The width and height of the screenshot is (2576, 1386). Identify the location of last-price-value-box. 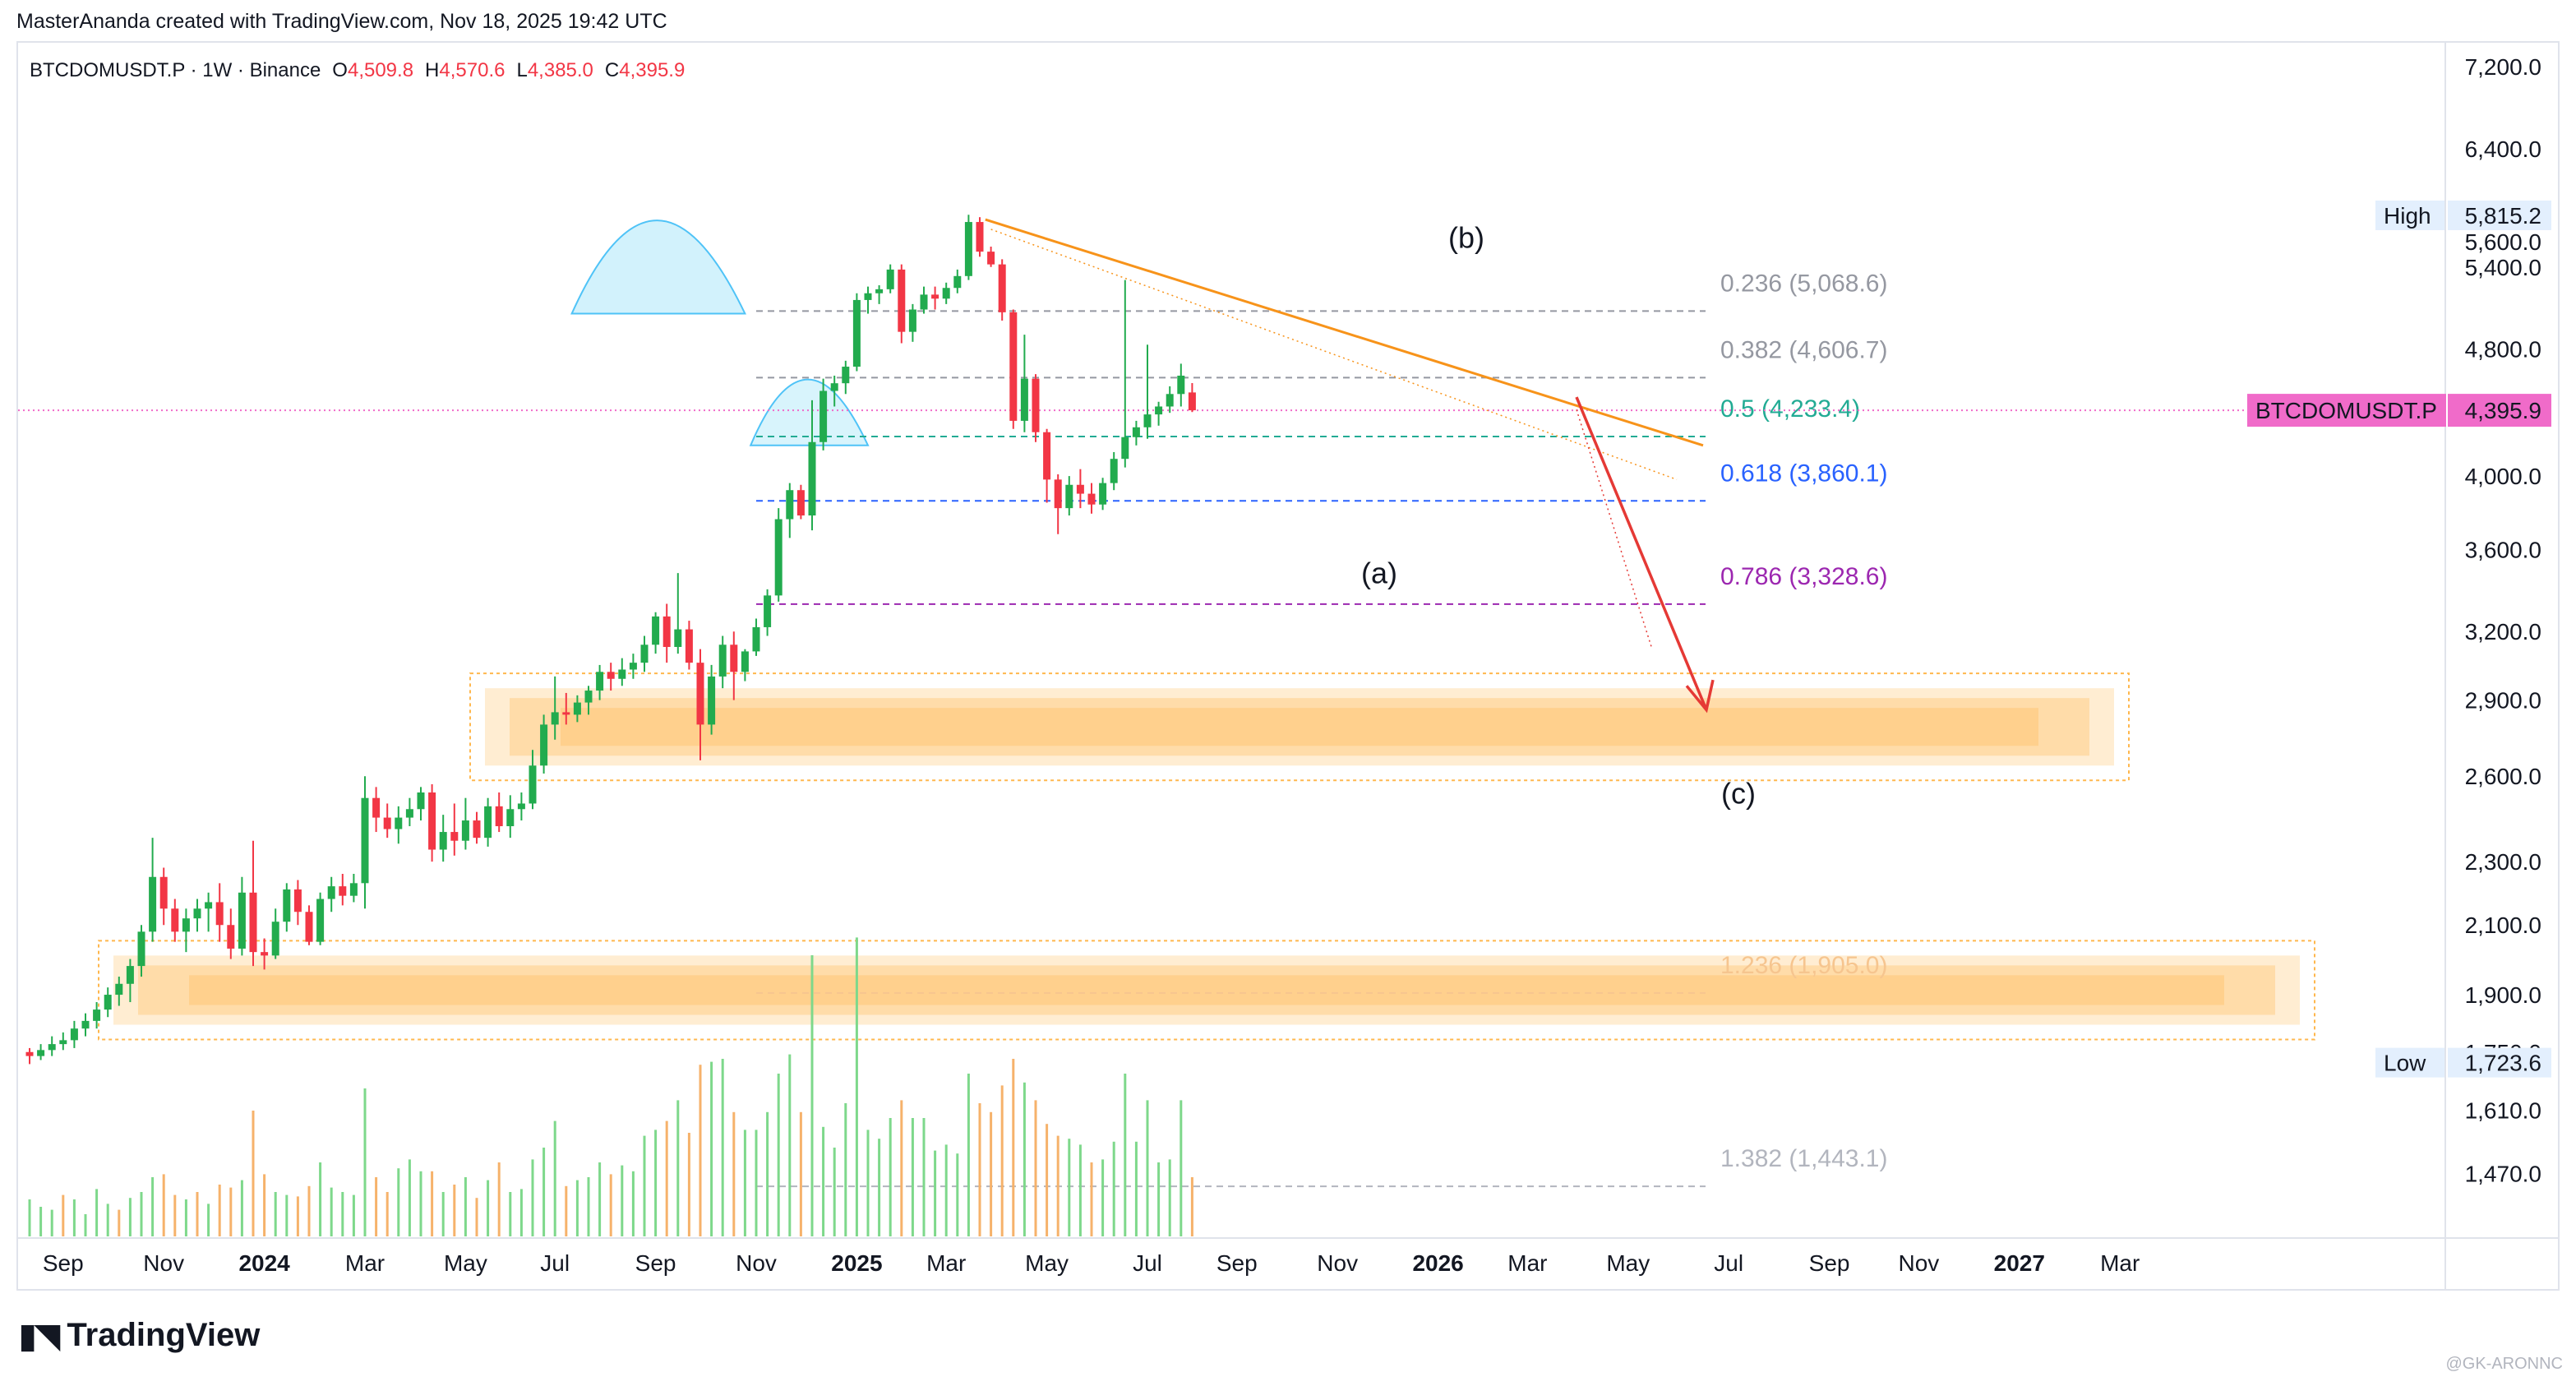
(2499, 410).